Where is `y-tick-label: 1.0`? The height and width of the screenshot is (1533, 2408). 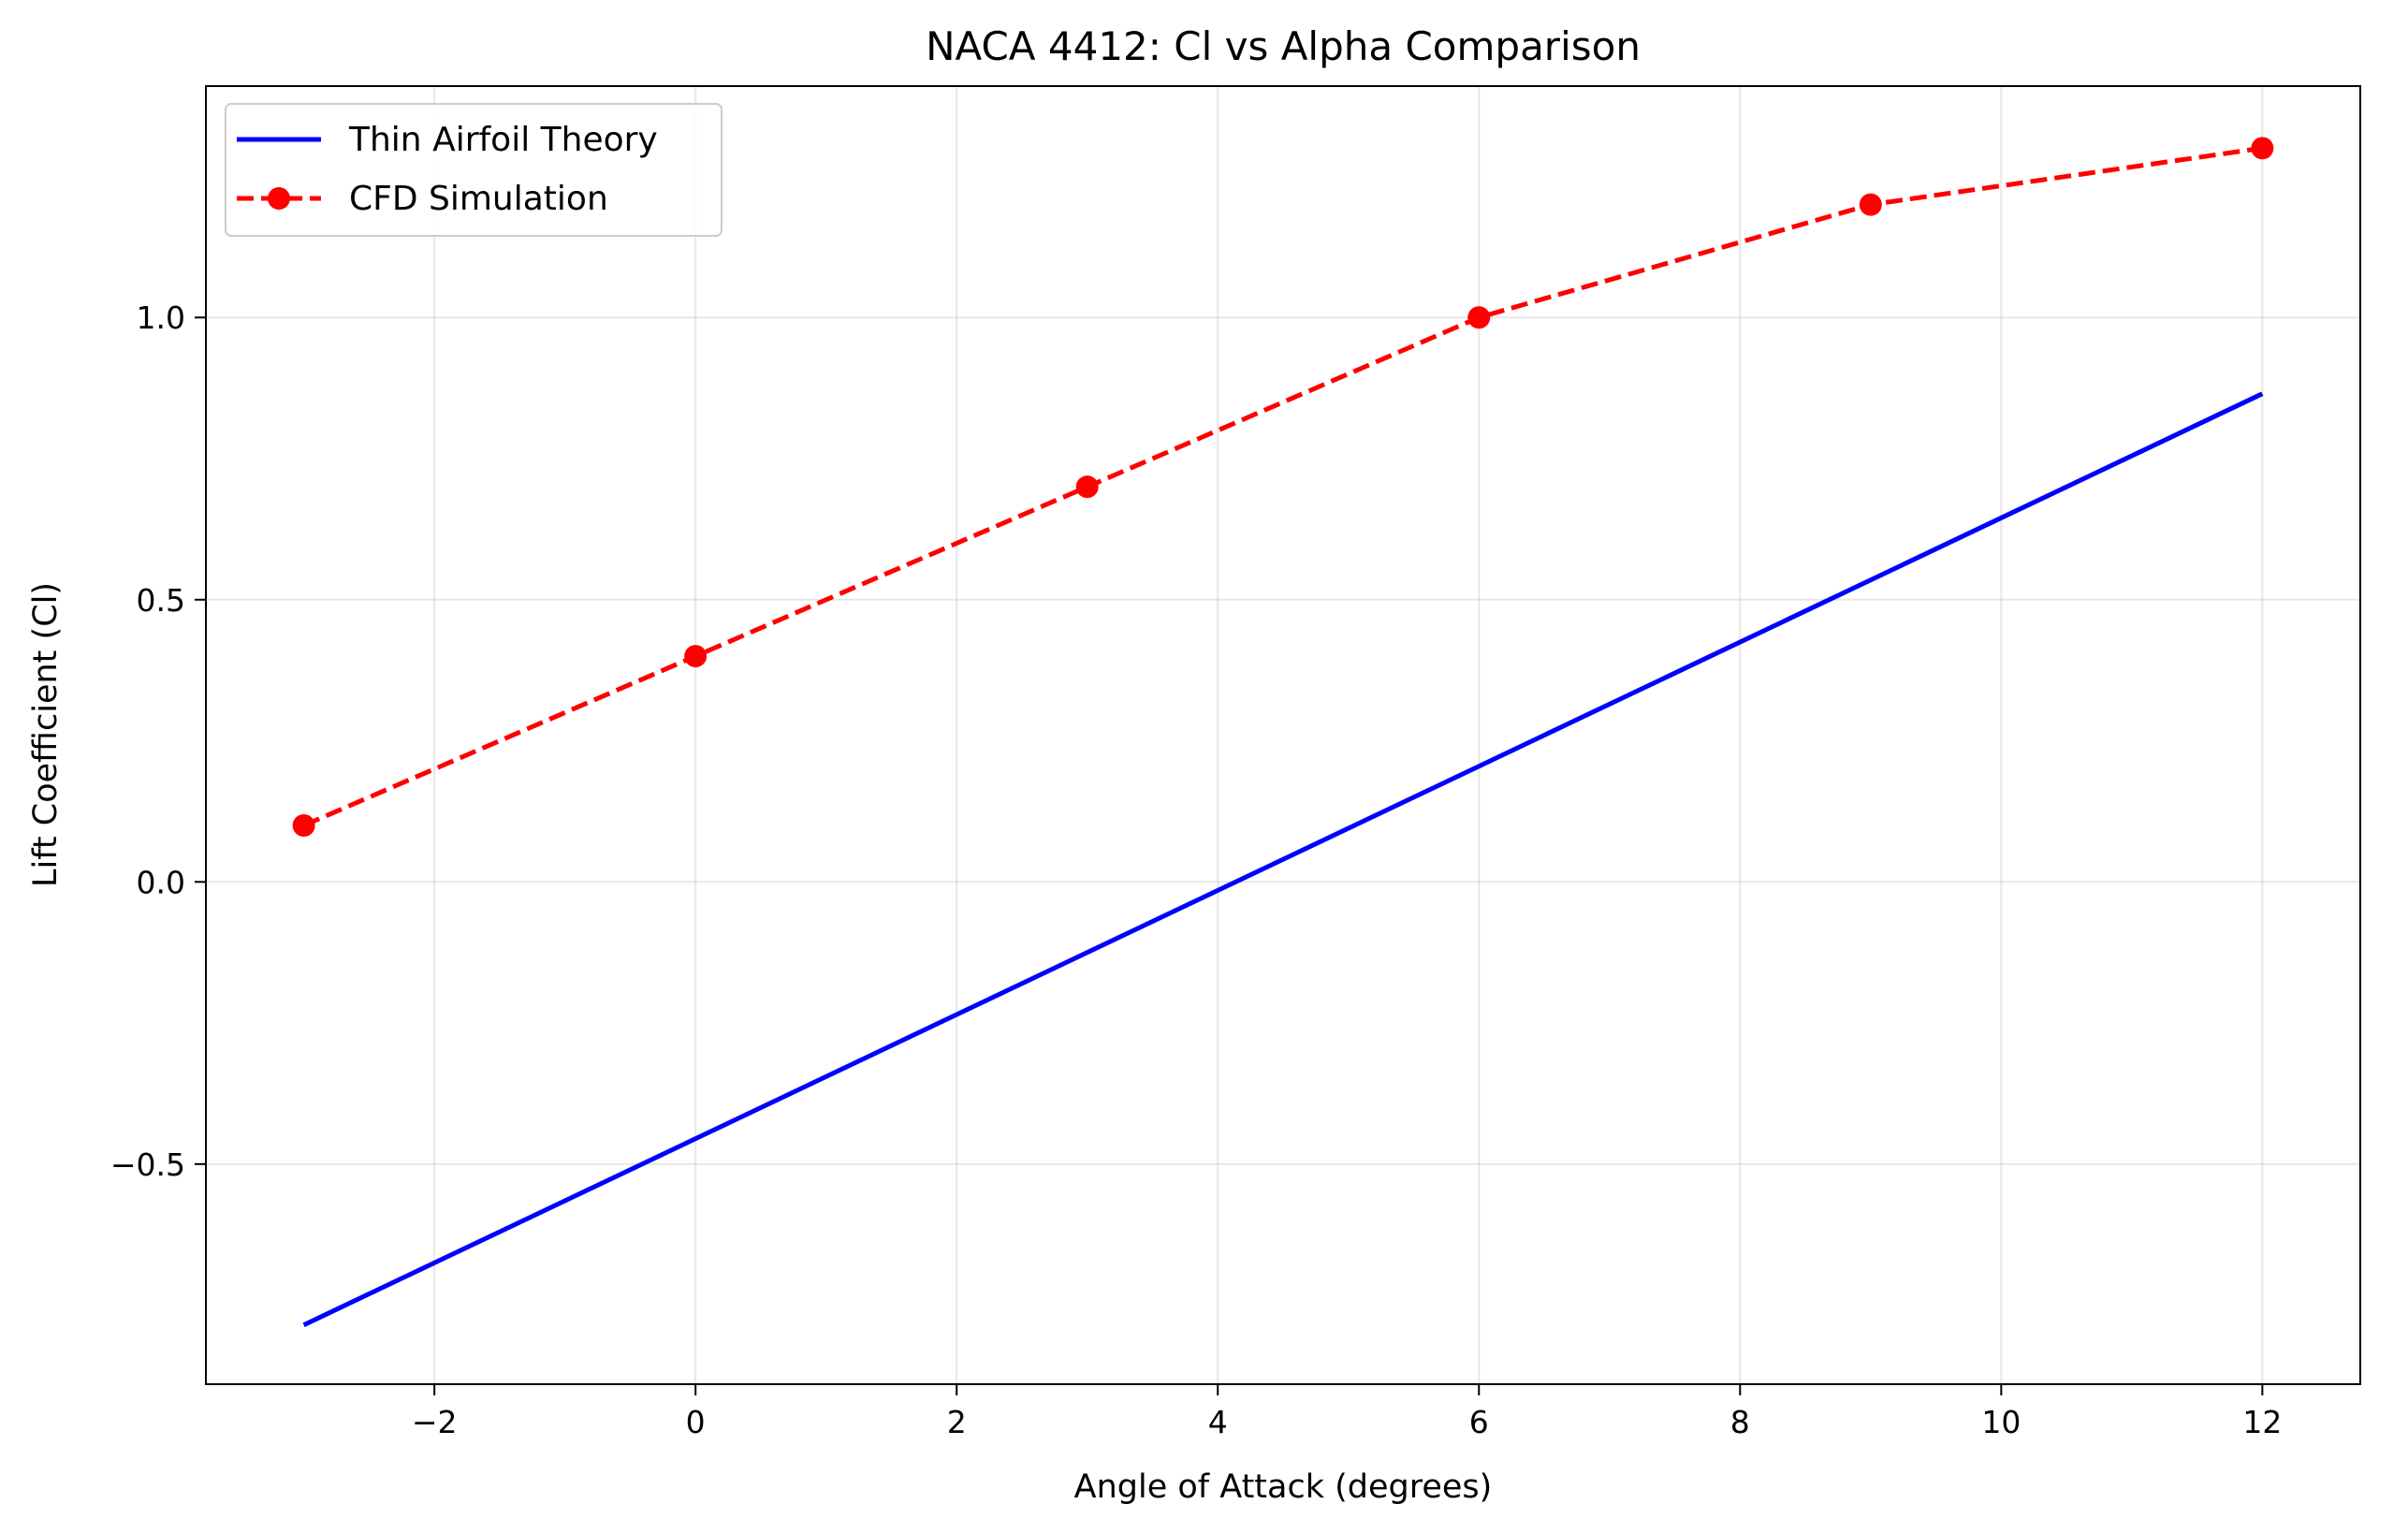
y-tick-label: 1.0 is located at coordinates (161, 317).